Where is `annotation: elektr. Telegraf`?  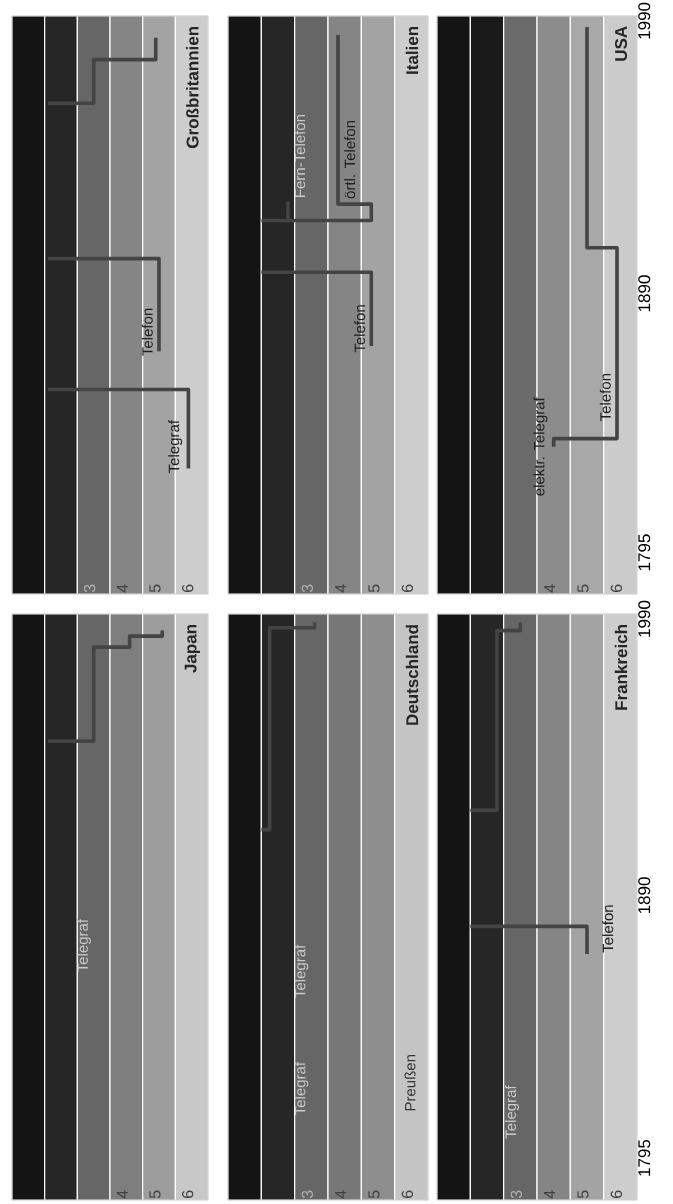
annotation: elektr. Telegraf is located at coordinates (540, 446).